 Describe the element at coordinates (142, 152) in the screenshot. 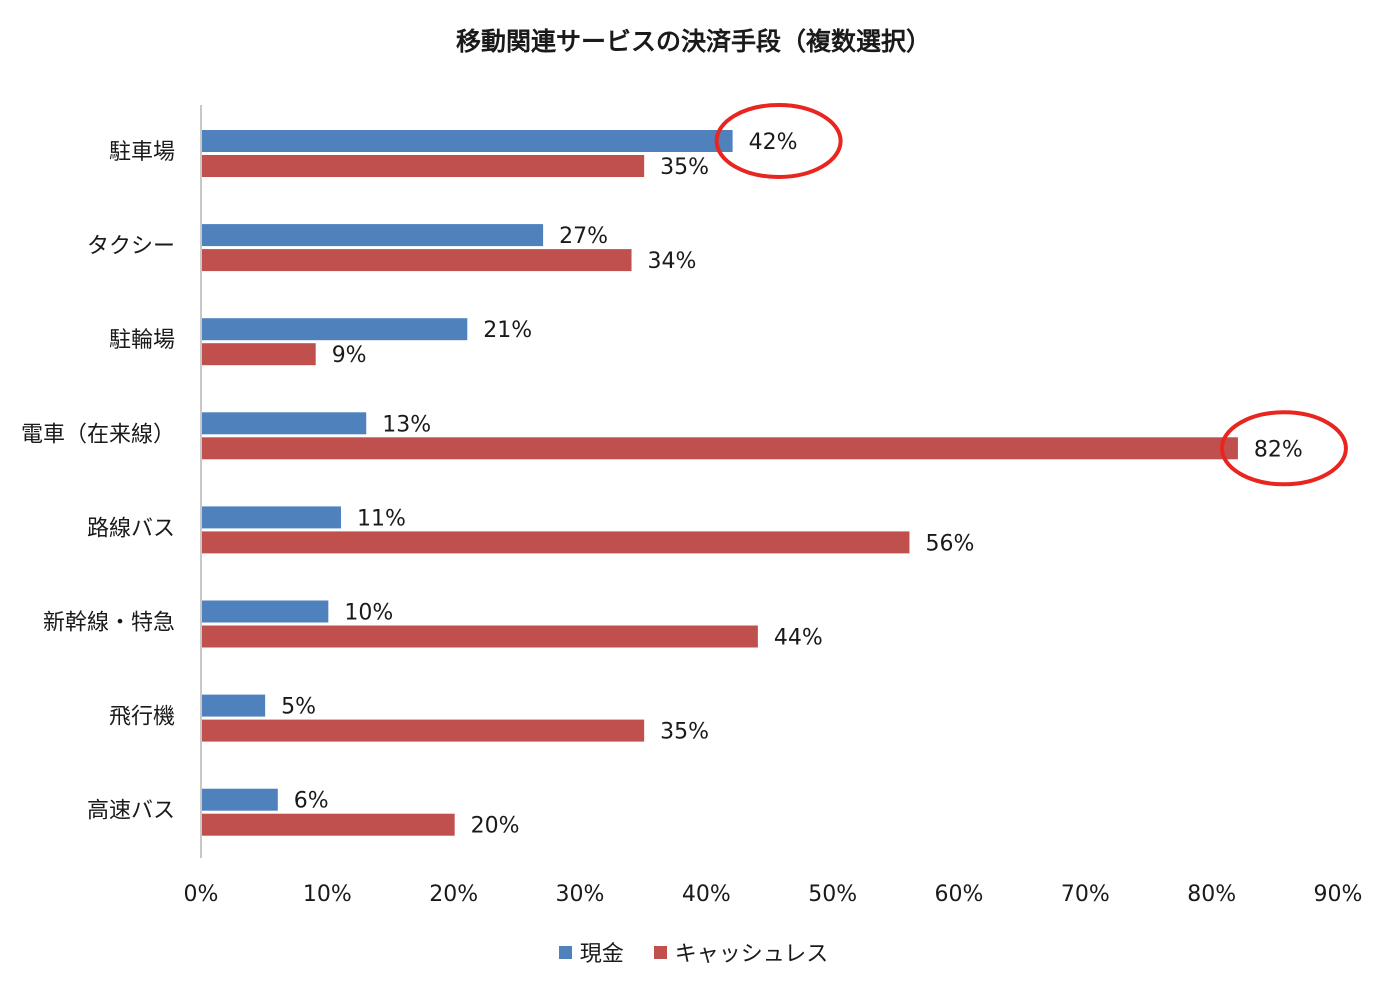

I see `category-label: 駐車場` at that location.